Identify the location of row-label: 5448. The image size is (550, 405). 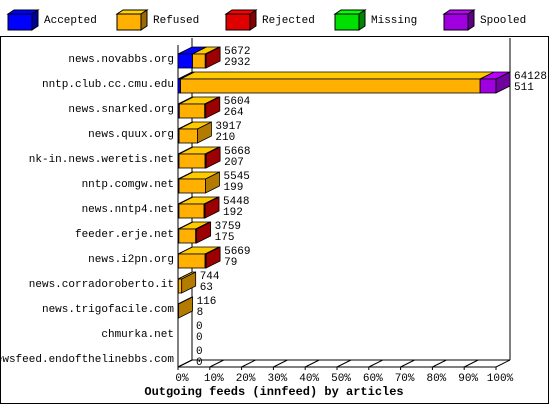
(236, 202).